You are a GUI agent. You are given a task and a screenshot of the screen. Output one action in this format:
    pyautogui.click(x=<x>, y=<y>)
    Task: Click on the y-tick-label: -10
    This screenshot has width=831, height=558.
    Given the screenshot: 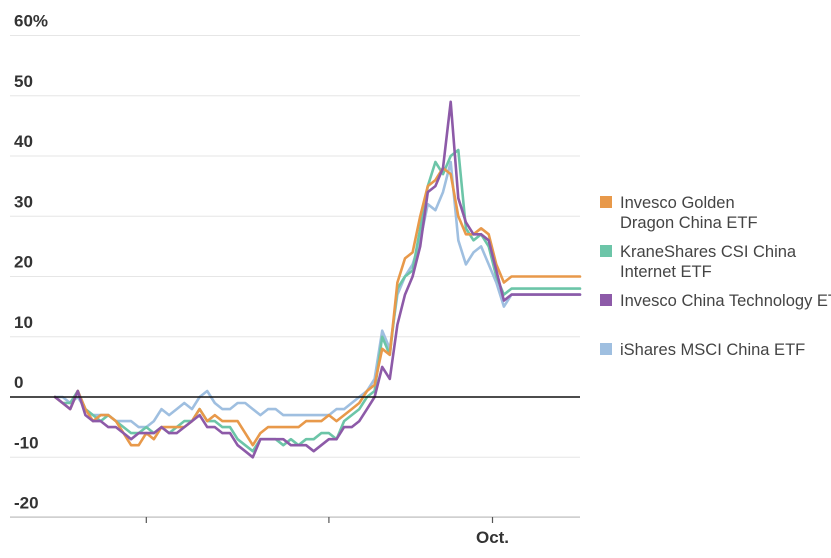 What is the action you would take?
    pyautogui.click(x=26, y=442)
    